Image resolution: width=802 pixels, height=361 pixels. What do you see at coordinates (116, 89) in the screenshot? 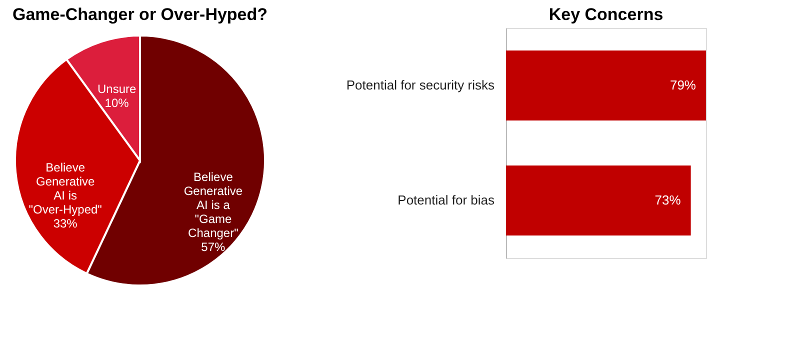
I see `slice-label: Unsure` at bounding box center [116, 89].